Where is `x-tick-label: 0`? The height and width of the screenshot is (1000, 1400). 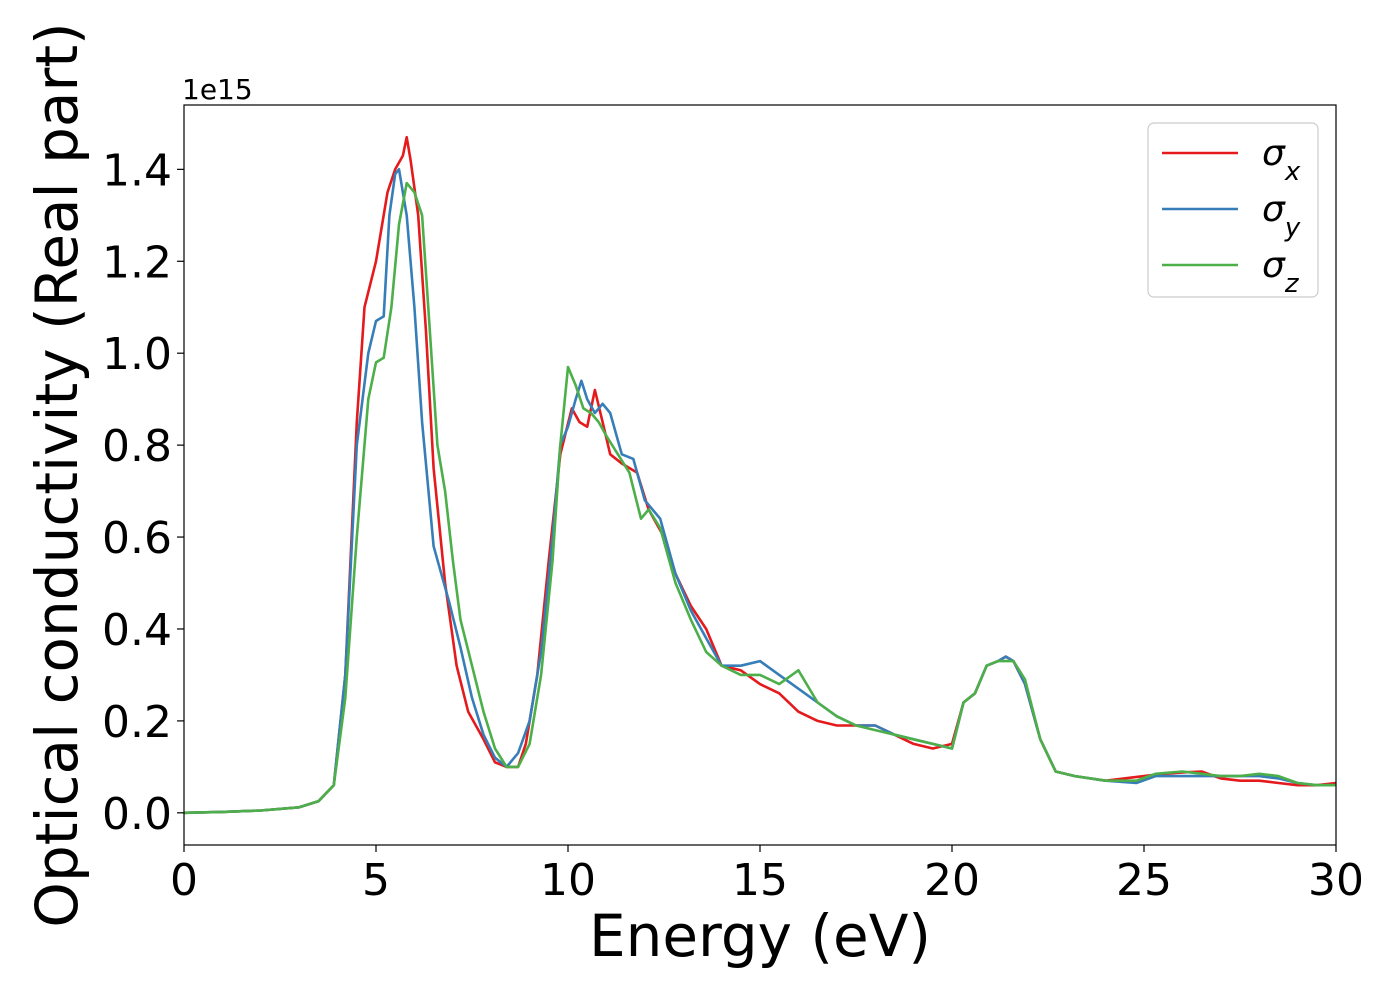
x-tick-label: 0 is located at coordinates (184, 880).